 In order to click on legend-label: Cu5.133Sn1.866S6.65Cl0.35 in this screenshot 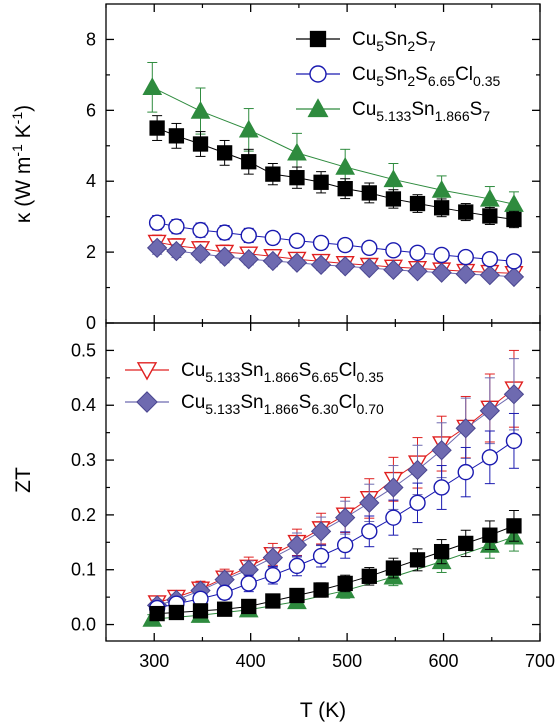, I will do `click(282, 372)`.